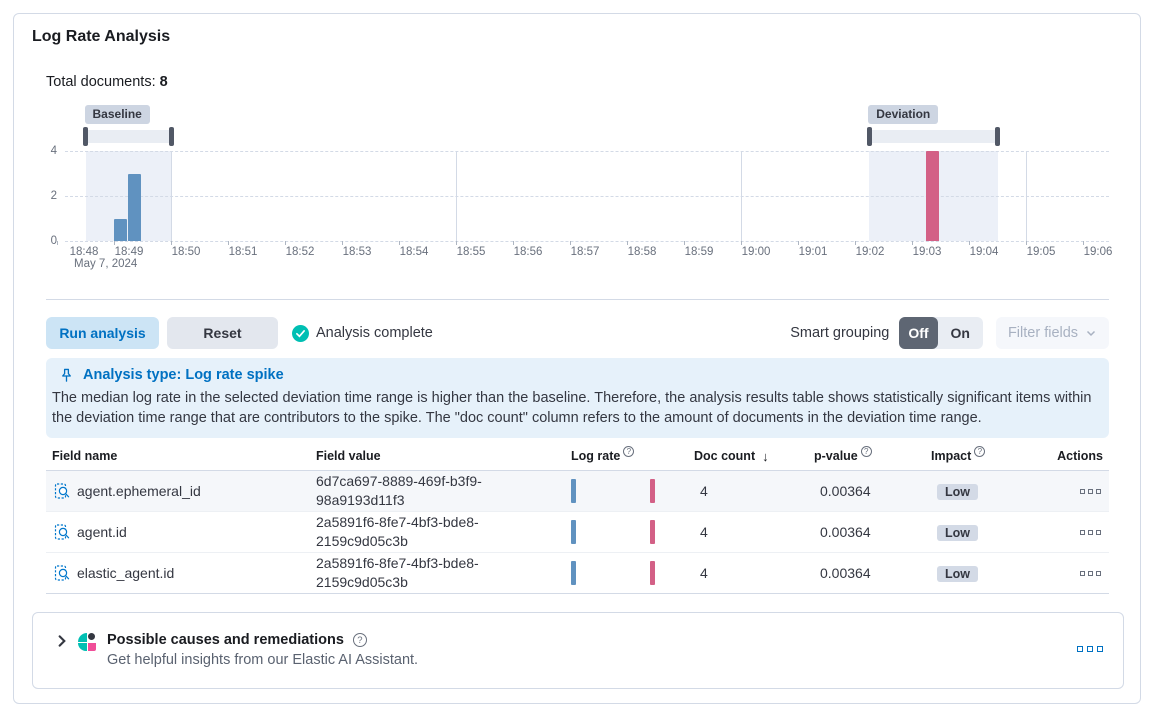 This screenshot has height=719, width=1155. I want to click on impact-info-icon: ?, so click(980, 451).